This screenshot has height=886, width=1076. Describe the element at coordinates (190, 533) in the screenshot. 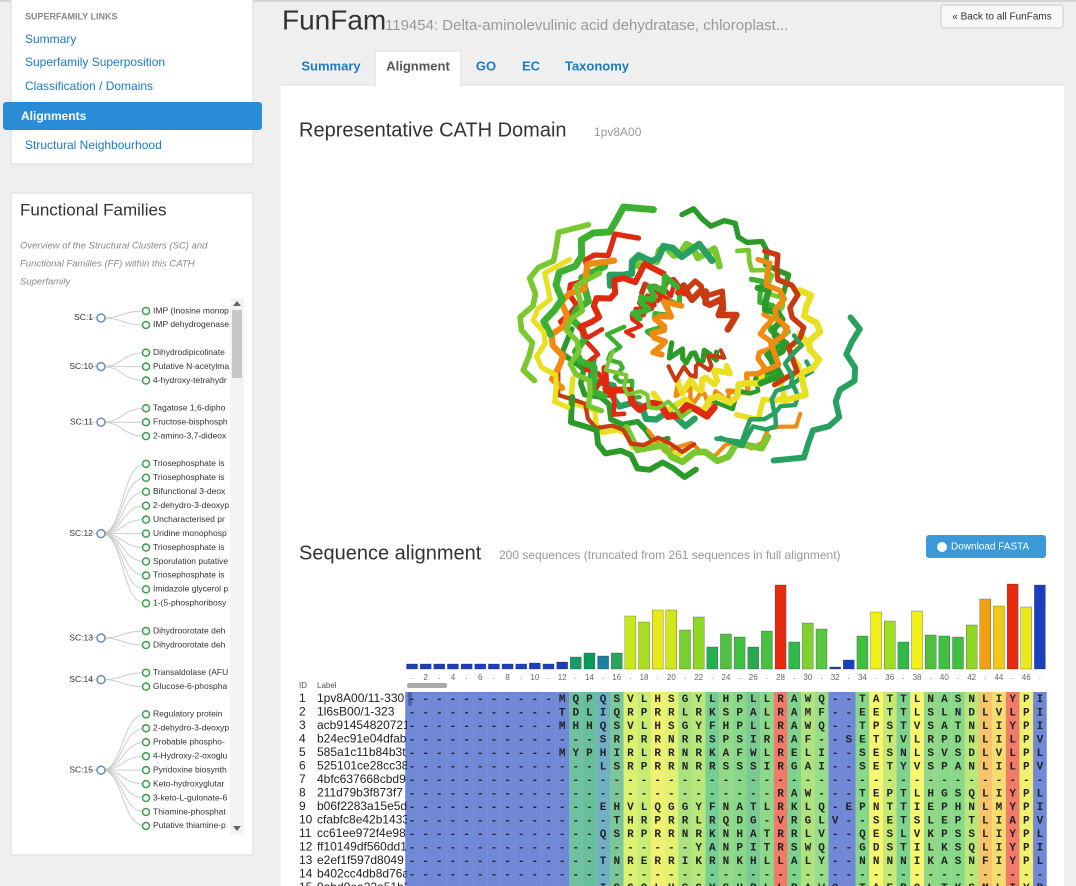

I see `ff-label: Uridine monophosp` at that location.